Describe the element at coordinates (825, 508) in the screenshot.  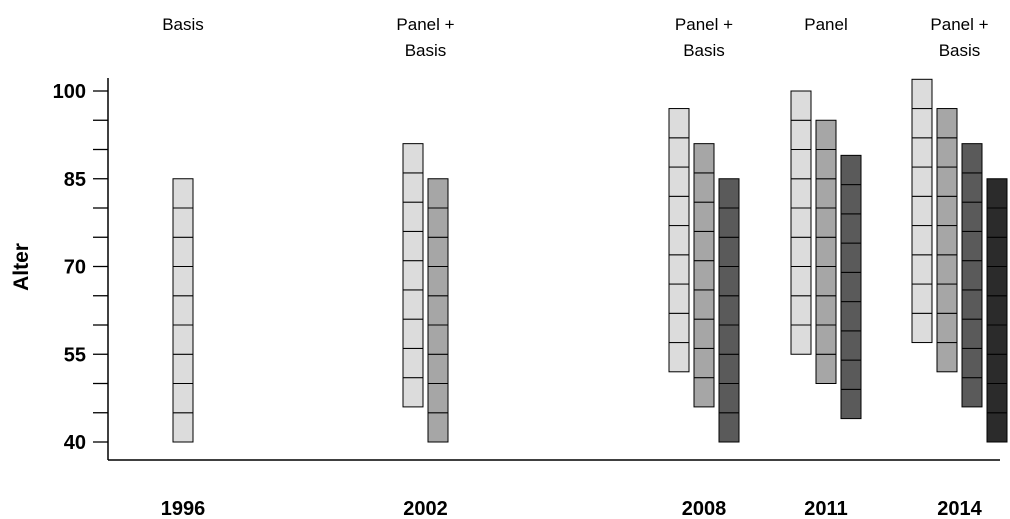
I see `year-label: 2011` at that location.